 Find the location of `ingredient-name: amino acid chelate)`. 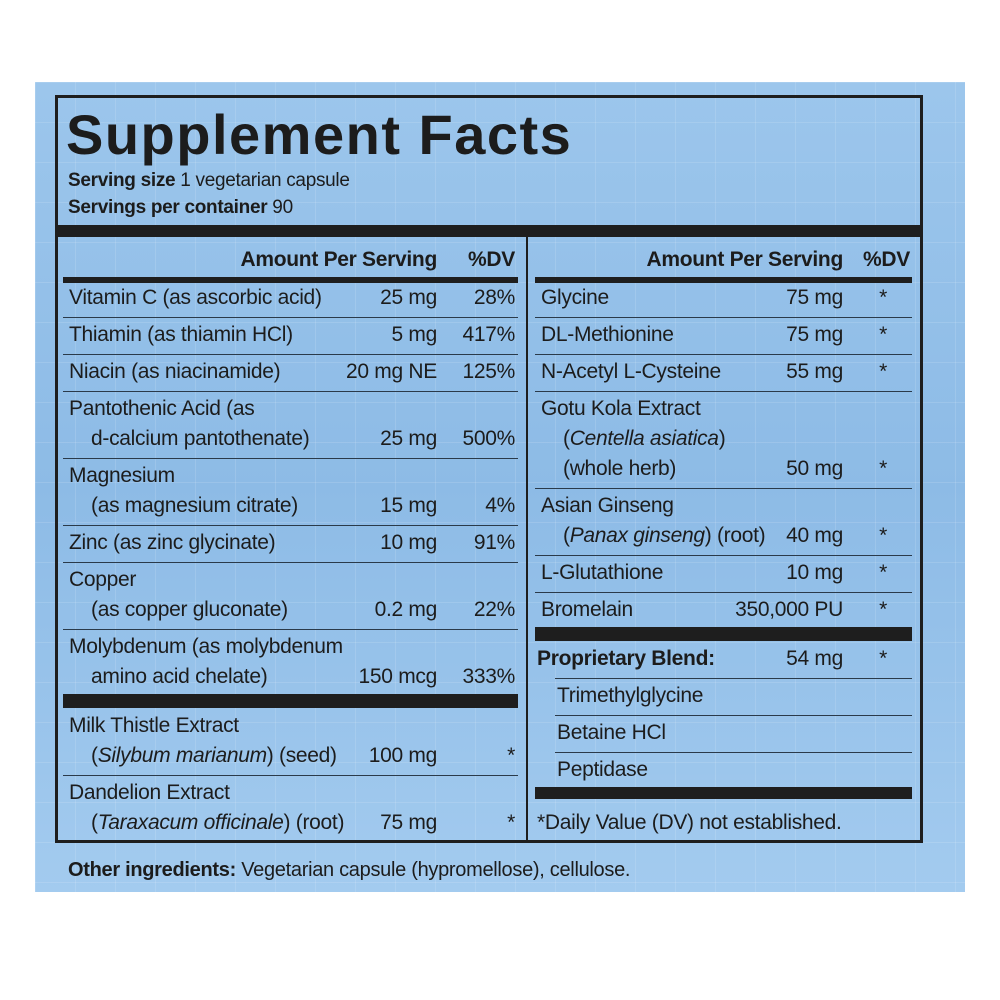

ingredient-name: amino acid chelate) is located at coordinates (179, 676).